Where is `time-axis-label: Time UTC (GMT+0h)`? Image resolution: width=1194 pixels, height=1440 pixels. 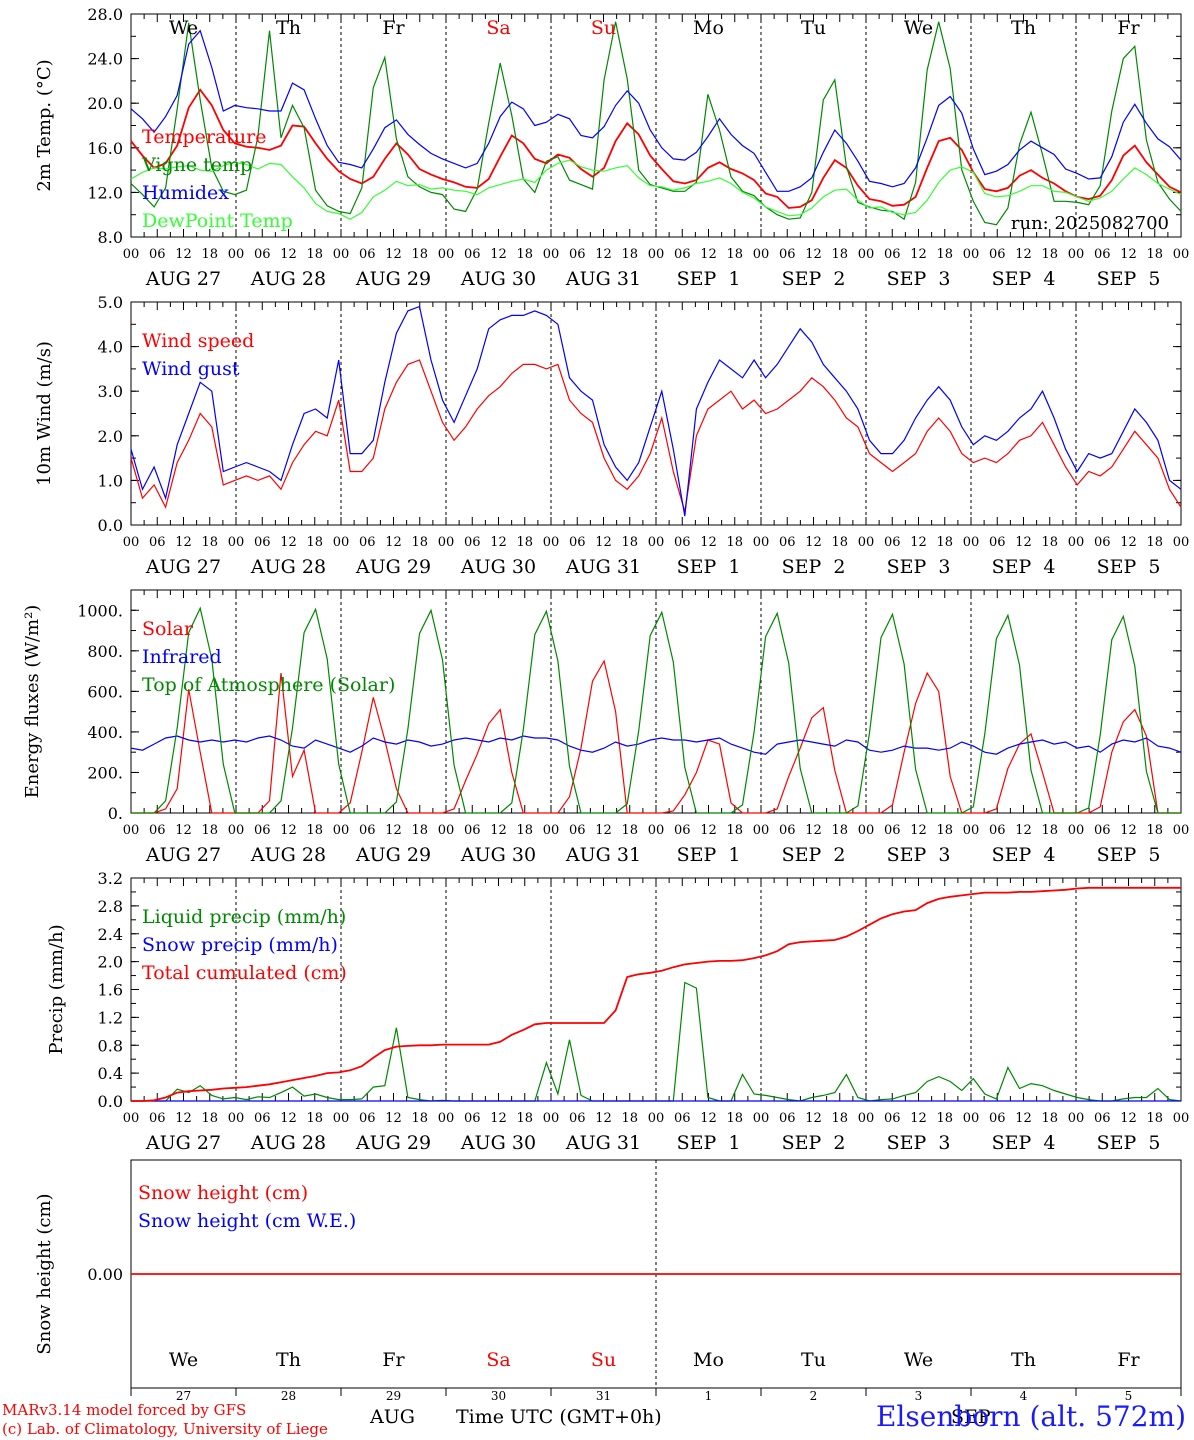
time-axis-label: Time UTC (GMT+0h) is located at coordinates (559, 1417).